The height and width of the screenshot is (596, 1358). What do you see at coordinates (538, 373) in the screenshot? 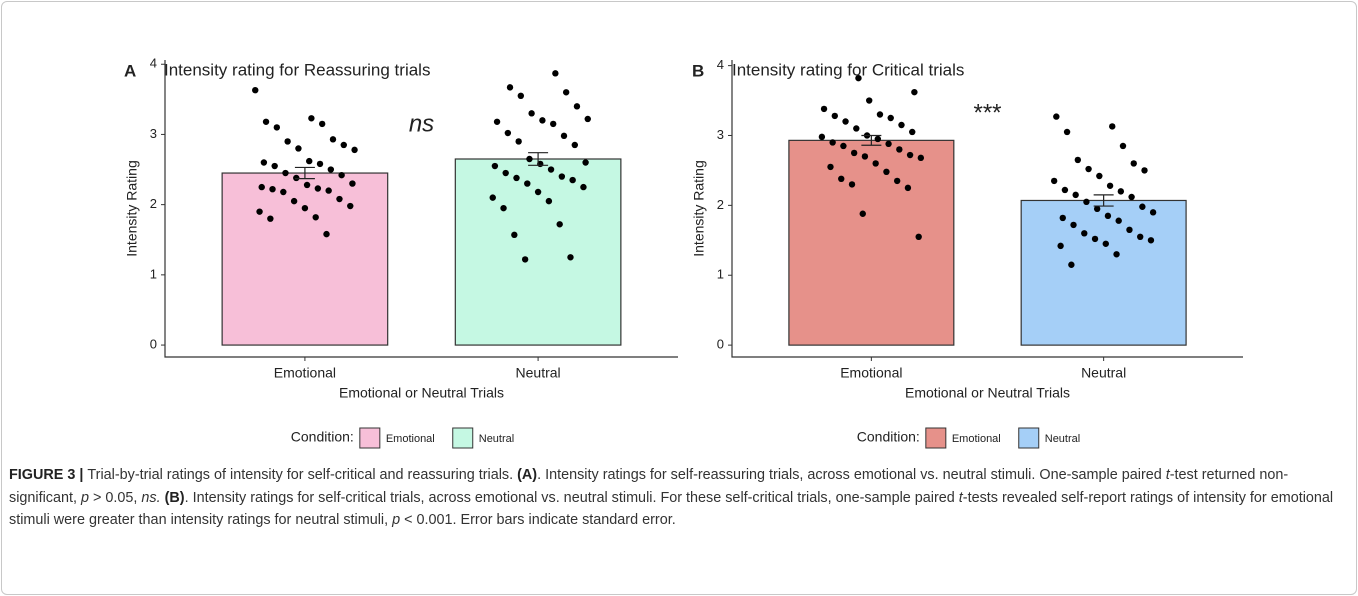
I see `x-tick-label: Neutral` at bounding box center [538, 373].